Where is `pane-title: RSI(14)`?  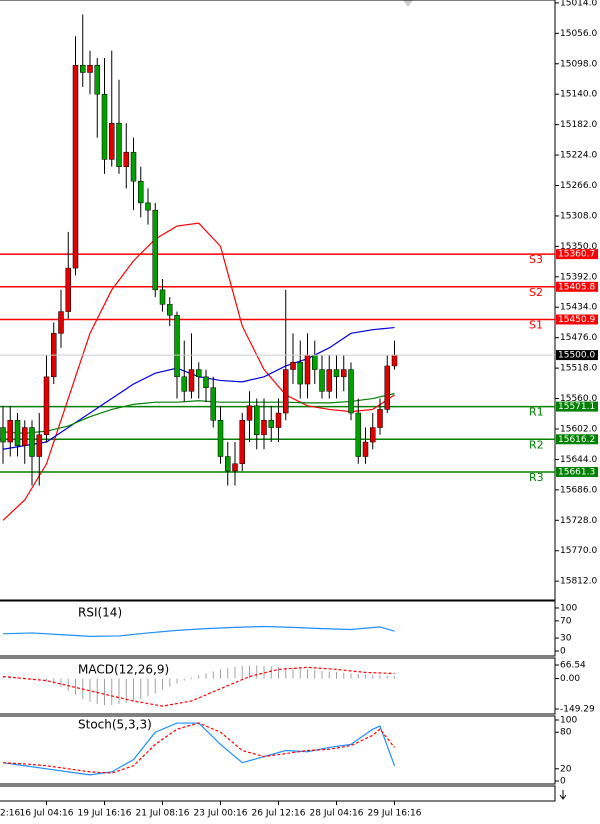 pane-title: RSI(14) is located at coordinates (100, 613).